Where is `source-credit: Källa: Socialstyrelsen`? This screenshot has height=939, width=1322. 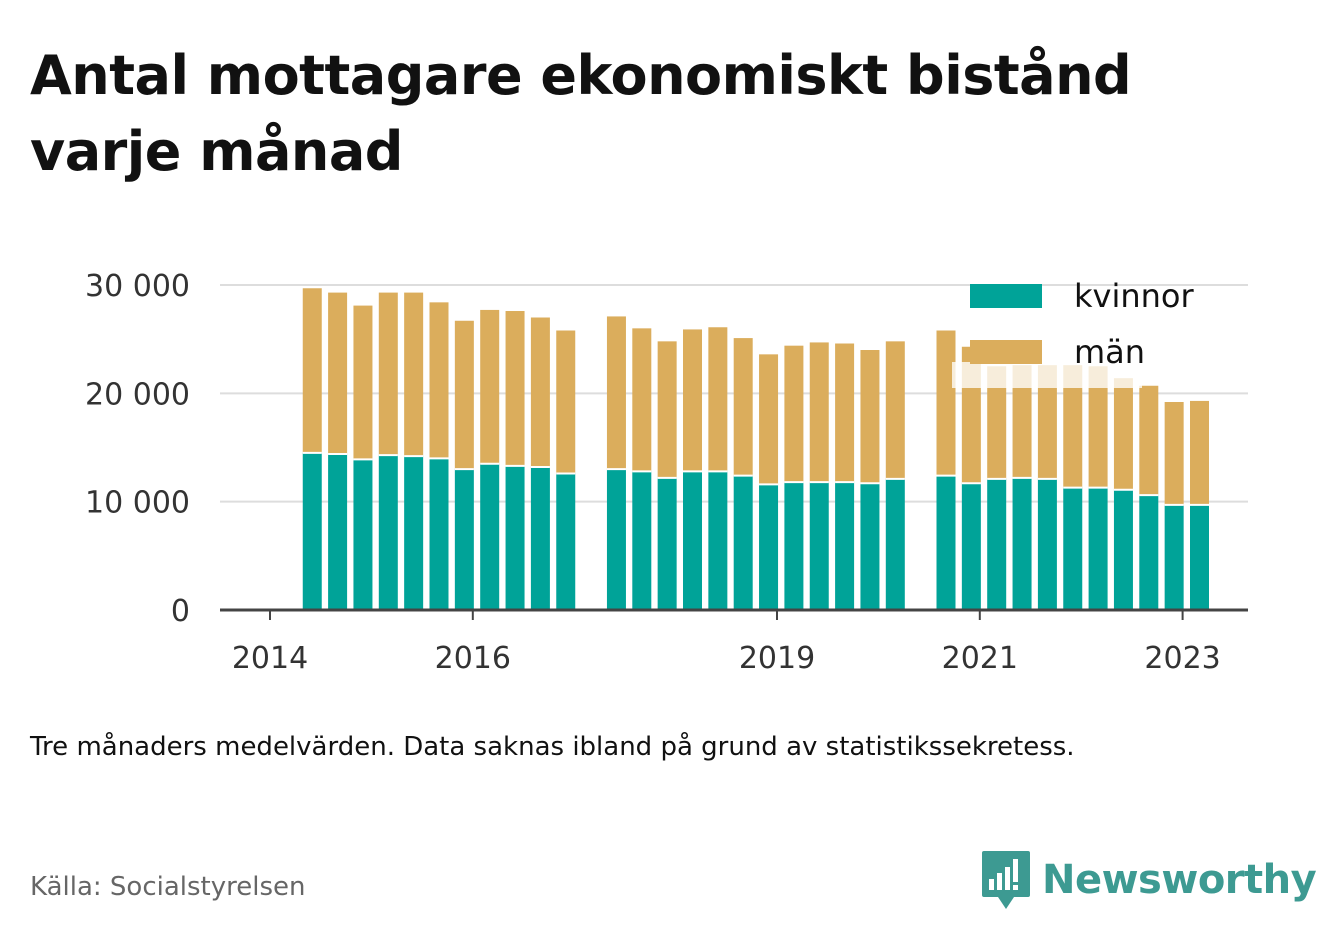
source-credit: Källa: Socialstyrelsen is located at coordinates (168, 887).